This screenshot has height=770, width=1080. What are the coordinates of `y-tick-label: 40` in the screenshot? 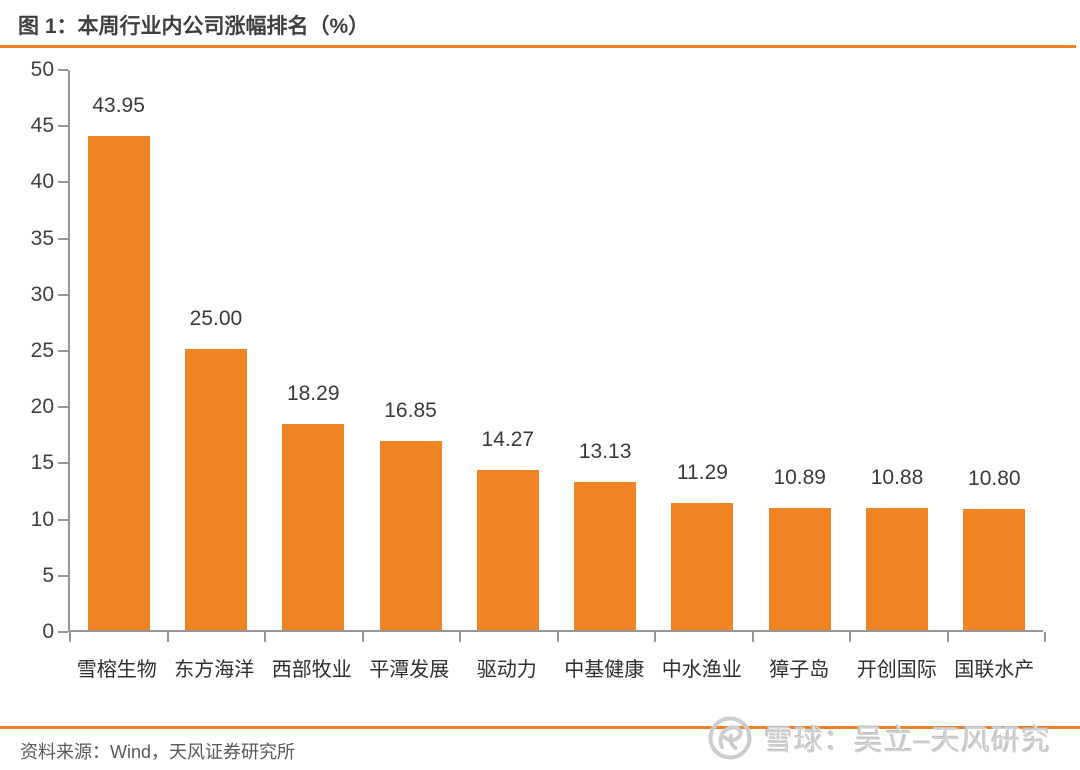 It's located at (42, 182).